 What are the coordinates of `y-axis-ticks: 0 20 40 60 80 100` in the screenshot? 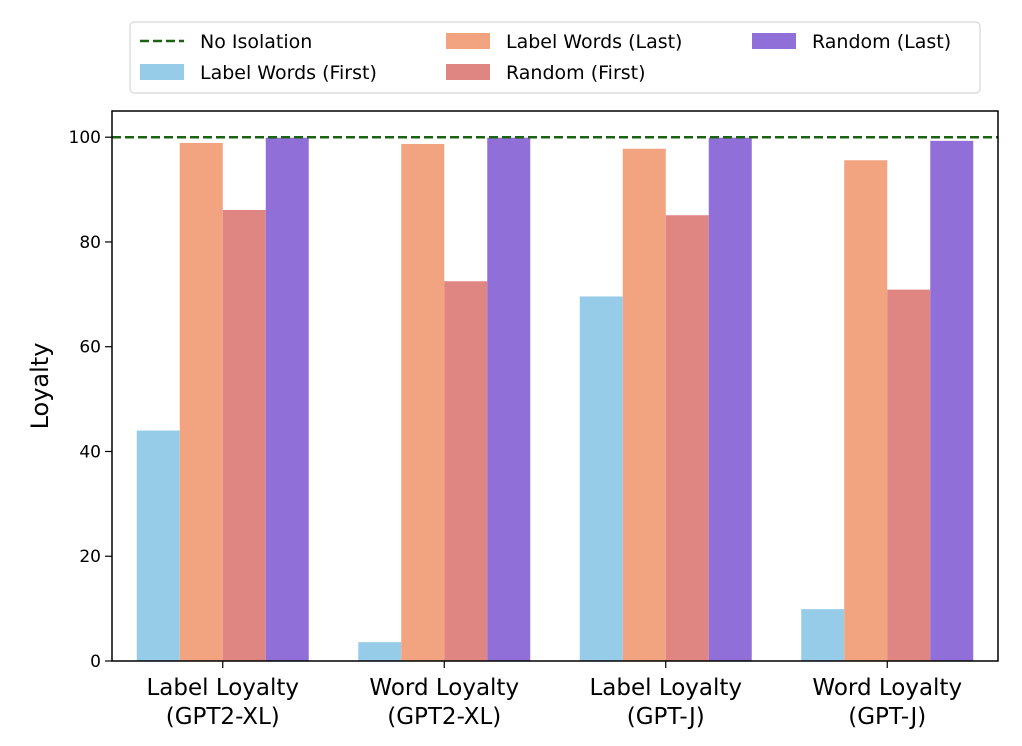 It's located at (90, 400).